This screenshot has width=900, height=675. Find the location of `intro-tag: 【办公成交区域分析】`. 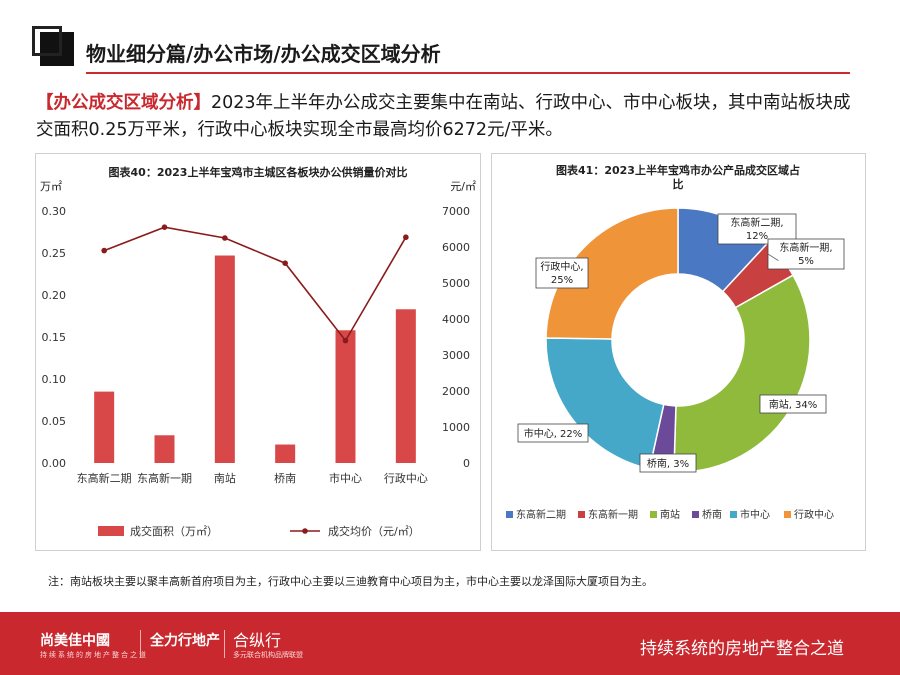

intro-tag: 【办公成交区域分析】 is located at coordinates (123, 103).